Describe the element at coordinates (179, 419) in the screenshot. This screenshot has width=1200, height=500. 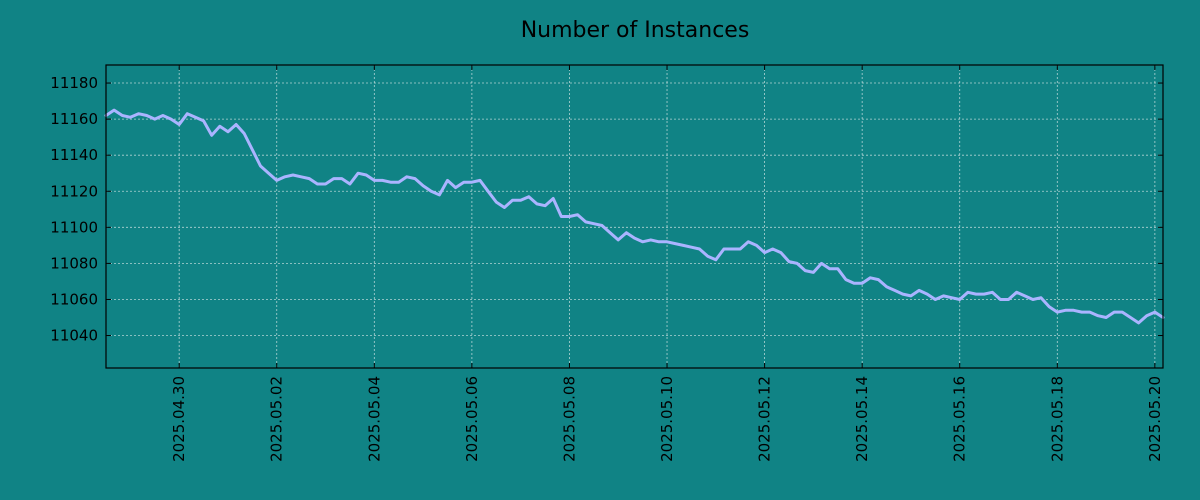
I see `x-tick-label: 2025.04.30` at that location.